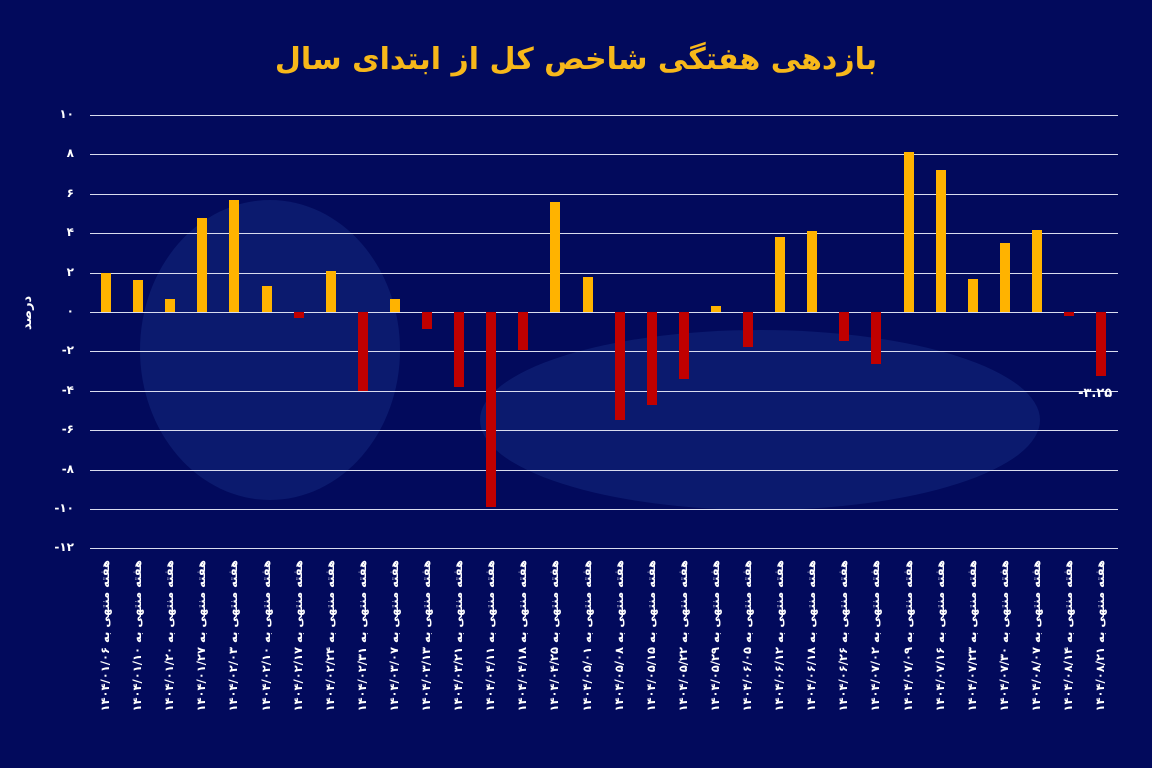  What do you see at coordinates (875, 636) in the screenshot?
I see `x-tick-label: هفته منتهی به ۱۴۰۴/۰۷/۰۲` at bounding box center [875, 636].